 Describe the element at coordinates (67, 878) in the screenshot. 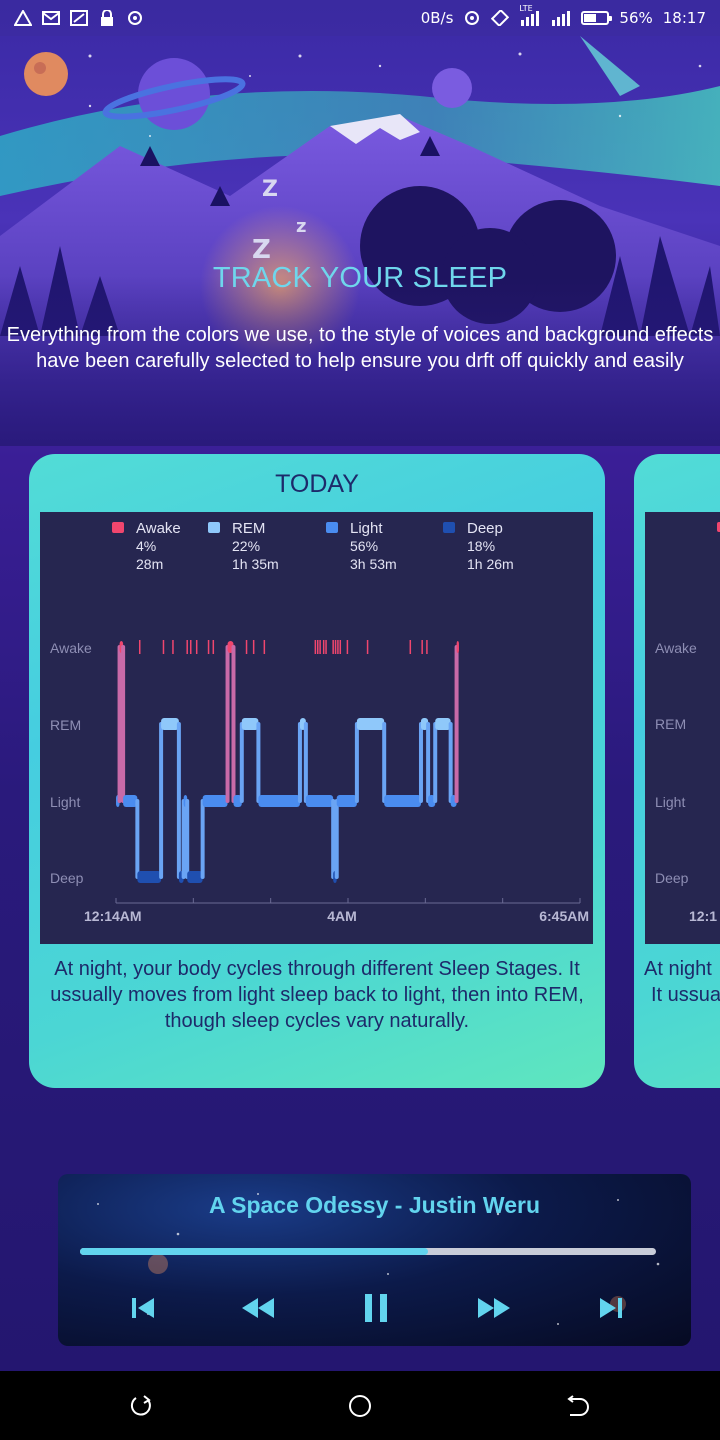

I see `y-label-deep: Deep` at that location.